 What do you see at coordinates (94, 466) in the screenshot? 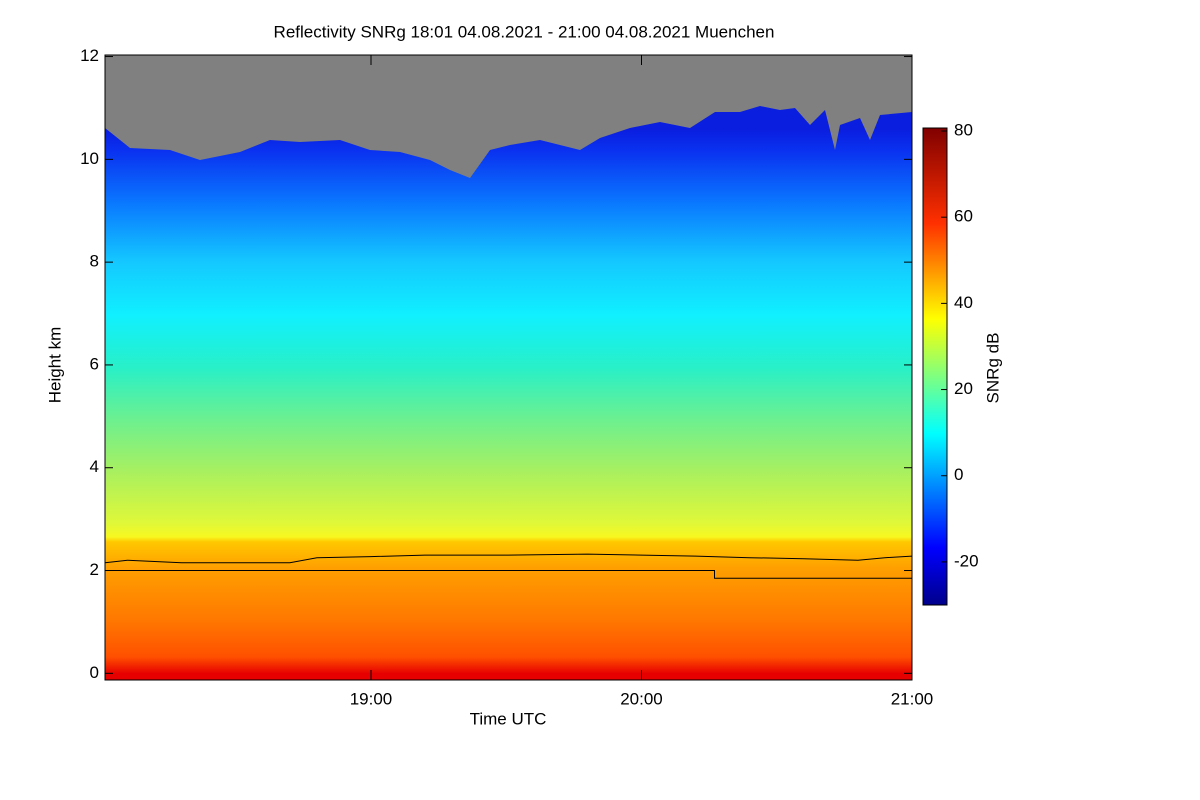
I see `y-tick-label: 4` at bounding box center [94, 466].